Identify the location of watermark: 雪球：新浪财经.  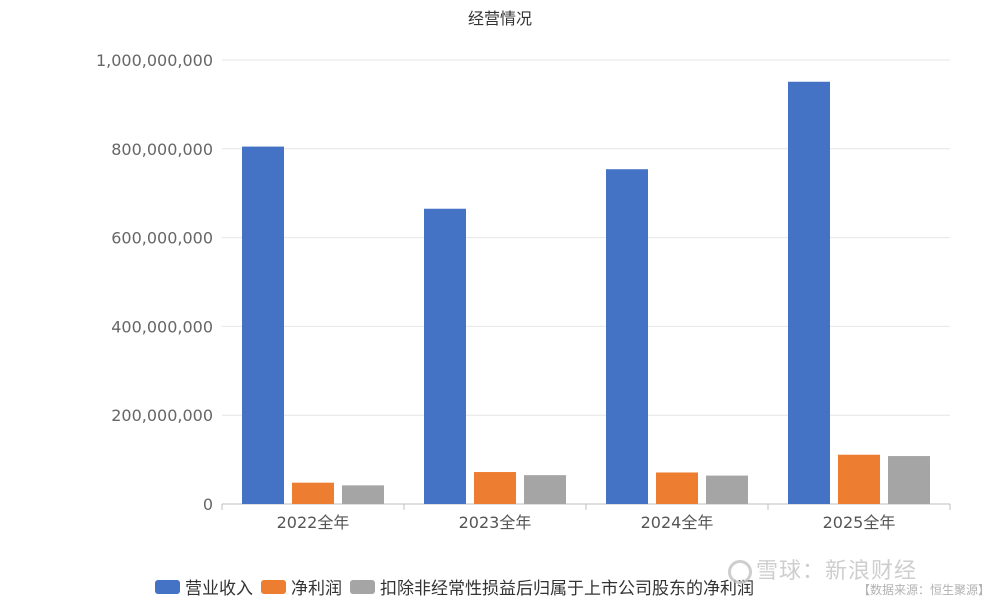
(822, 569).